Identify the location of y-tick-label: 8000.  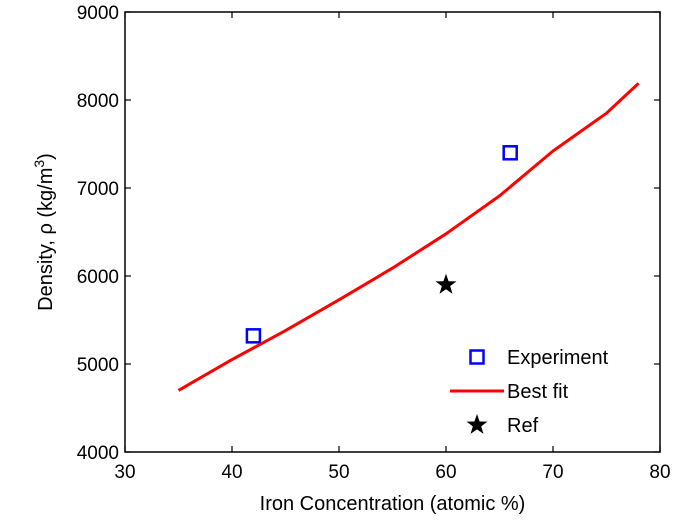
(98, 101).